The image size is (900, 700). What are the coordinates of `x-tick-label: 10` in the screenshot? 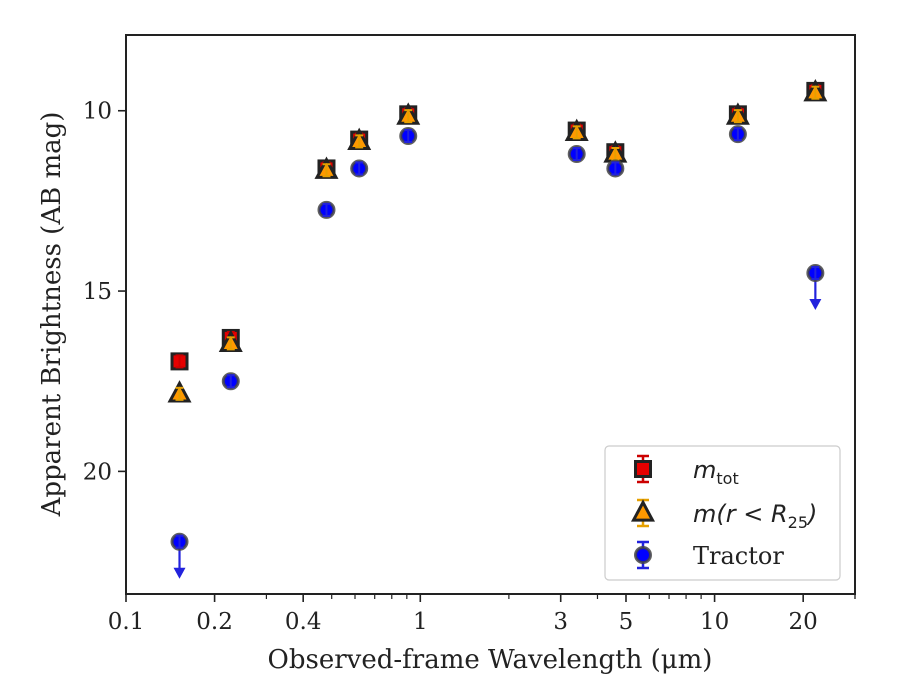 It's located at (714, 622).